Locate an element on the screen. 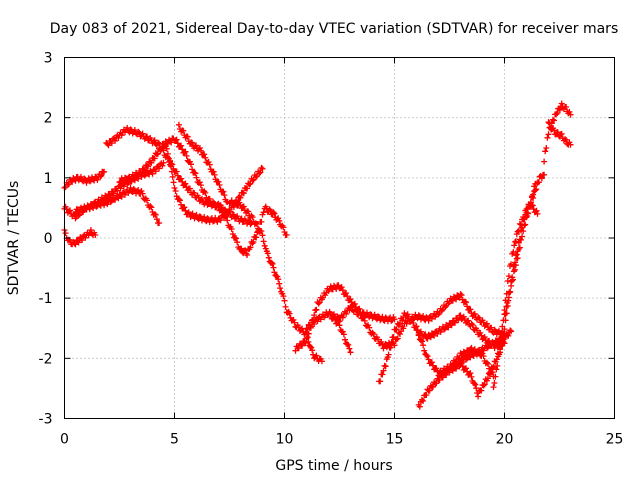  y-tick-label: 2 is located at coordinates (48, 119).